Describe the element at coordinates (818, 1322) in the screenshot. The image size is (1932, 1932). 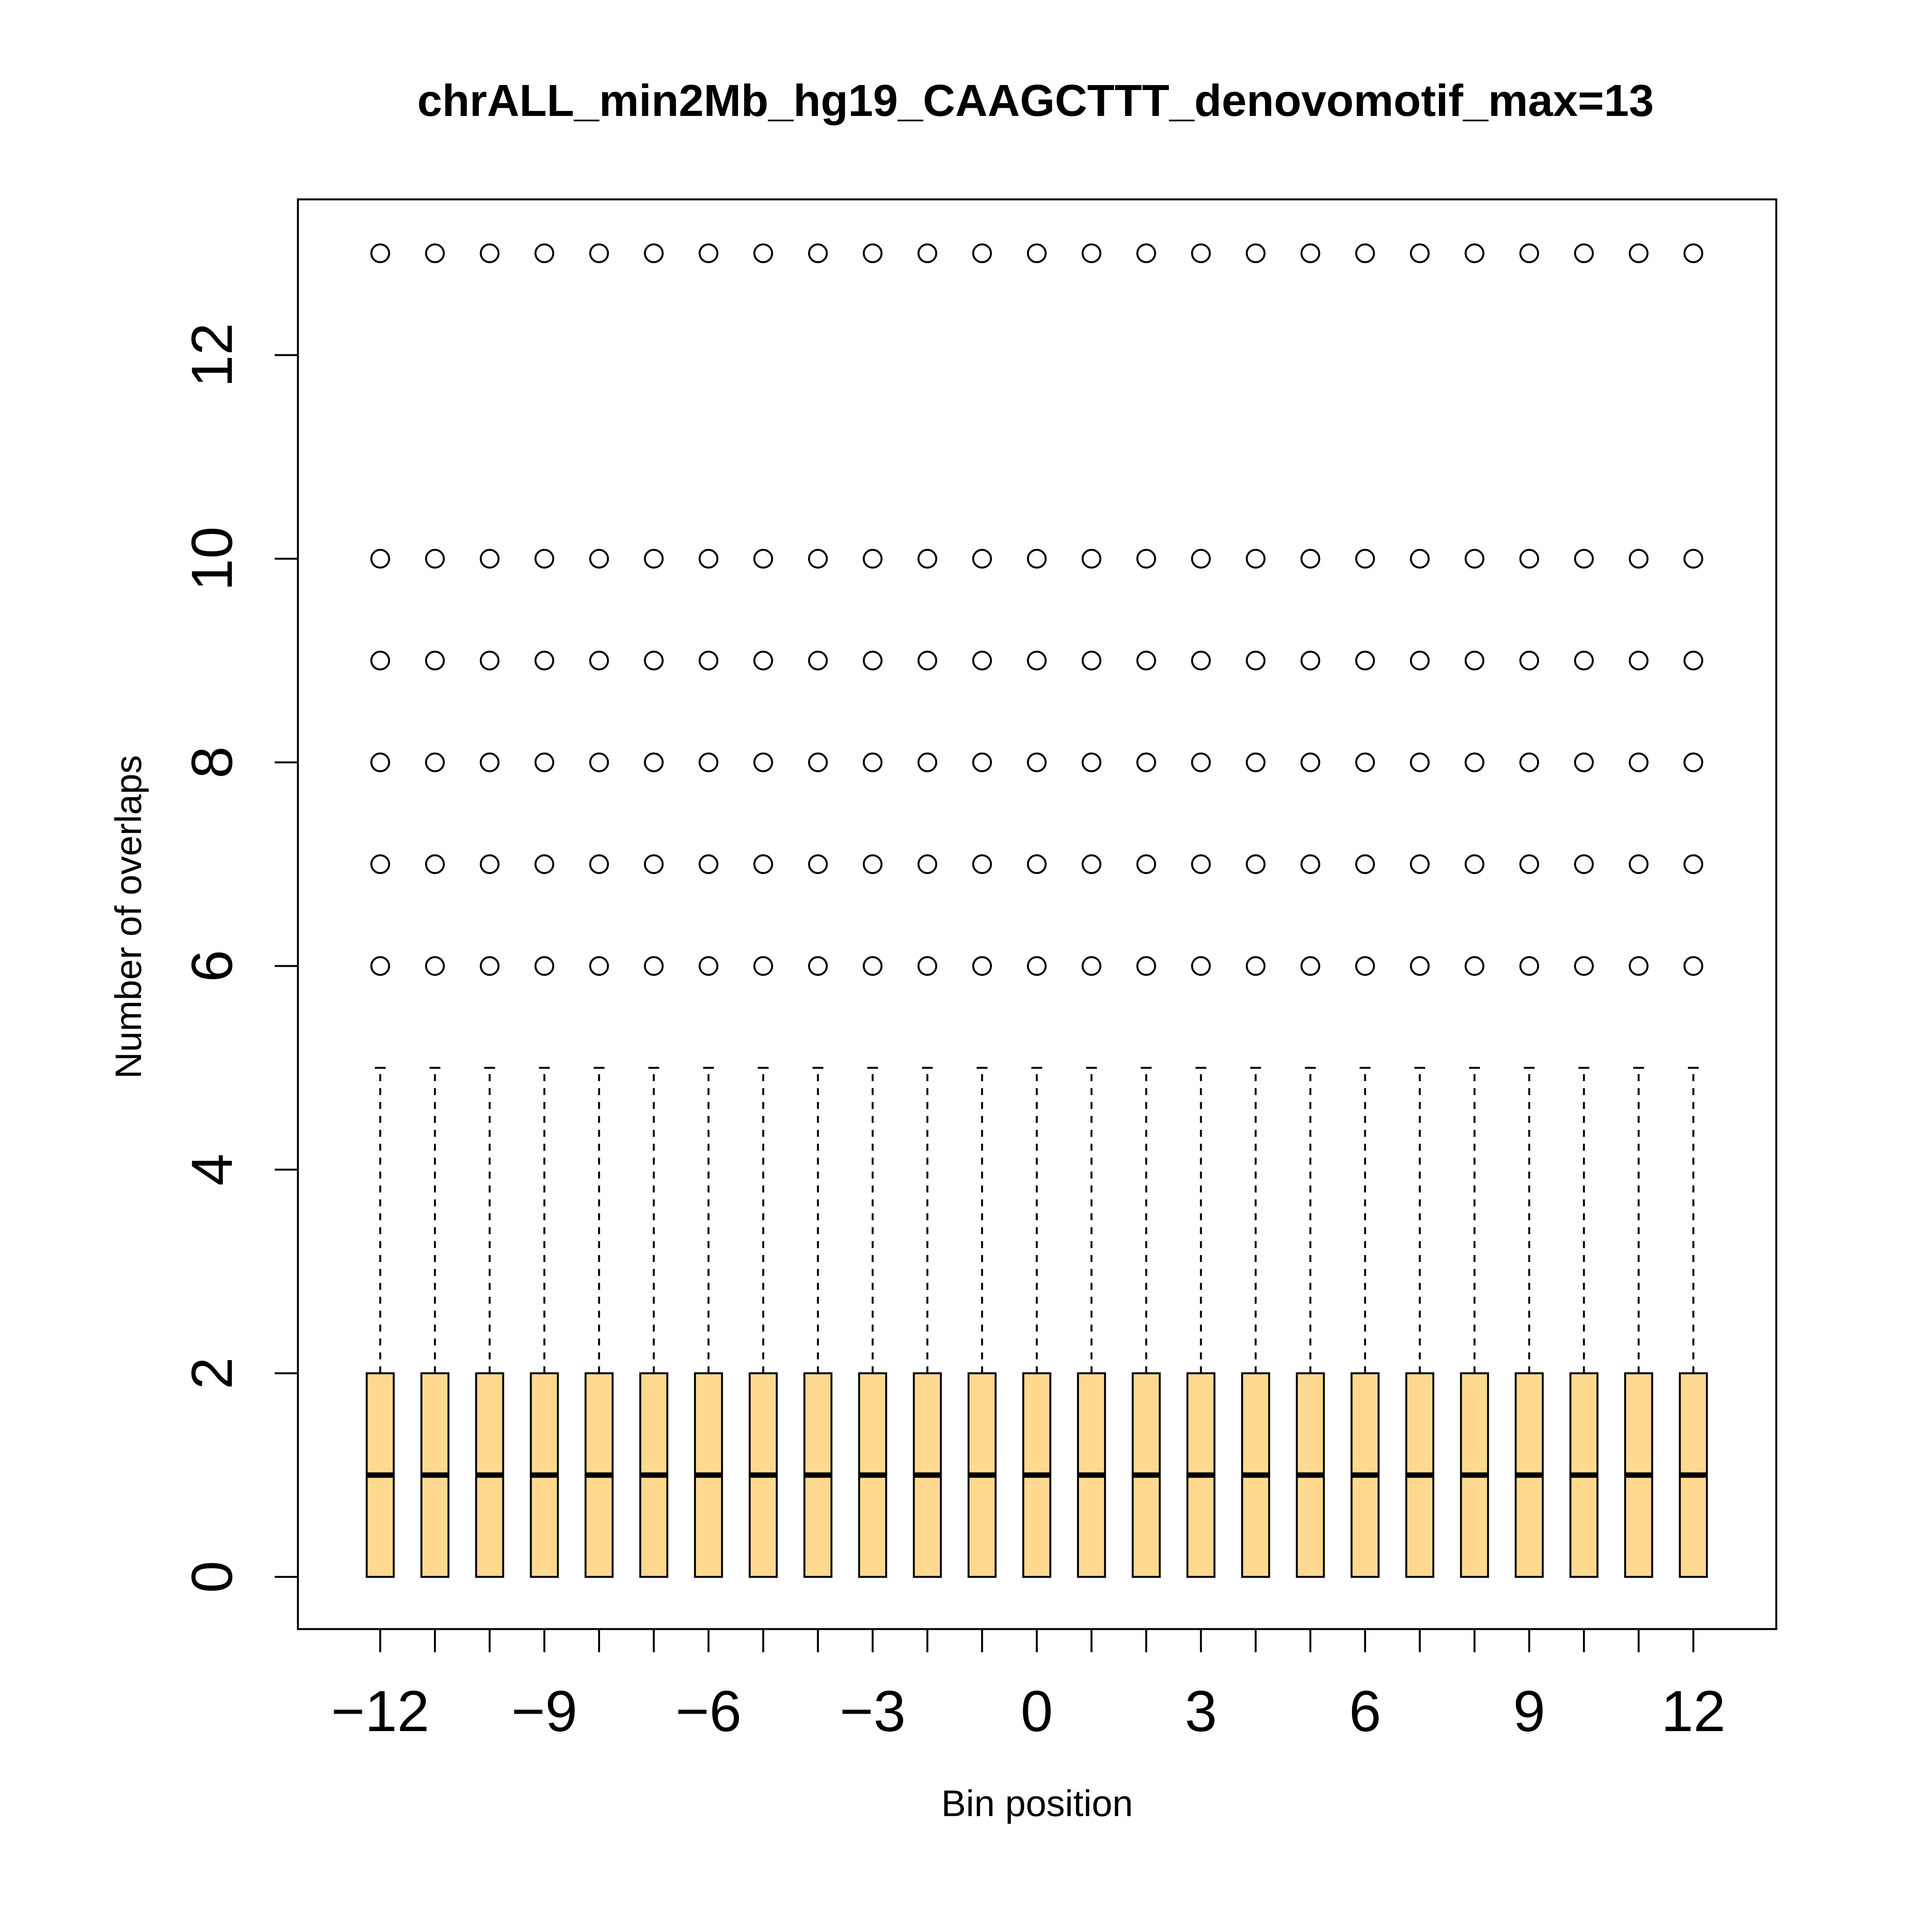
I see `boxplot--4` at that location.